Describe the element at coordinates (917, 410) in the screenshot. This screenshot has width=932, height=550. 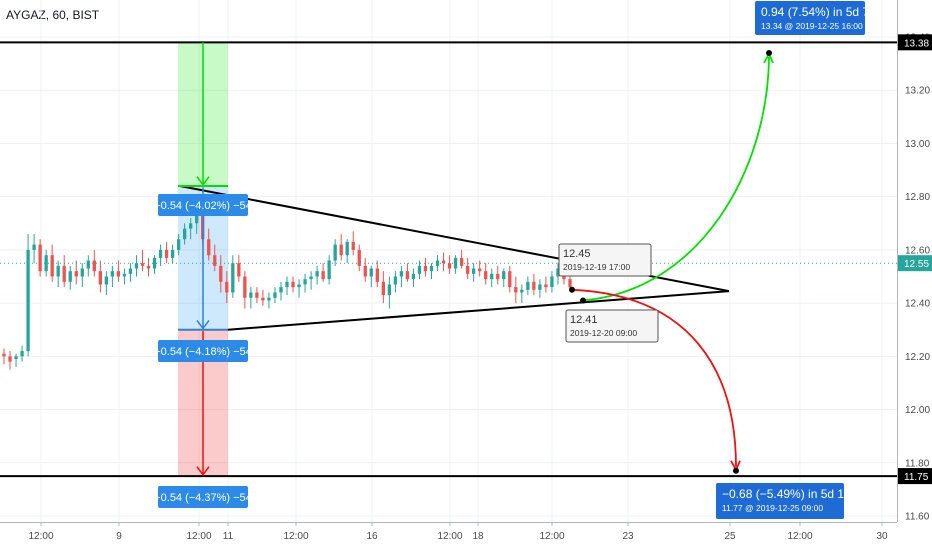
I see `y-tick-label: 12.00` at that location.